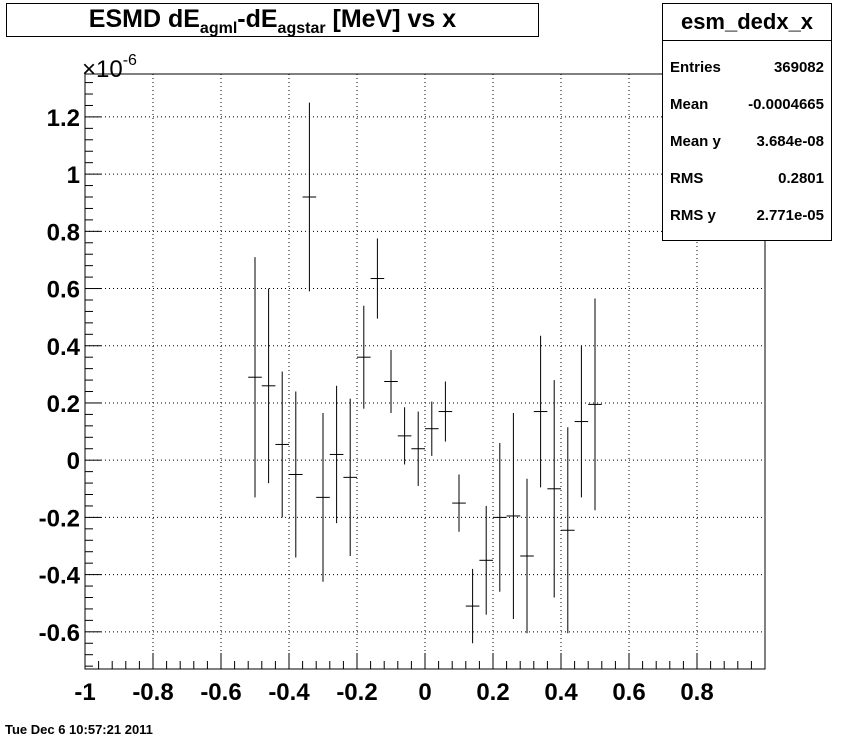 This screenshot has width=849, height=746. What do you see at coordinates (63, 118) in the screenshot?
I see `y-tick-label: 1.2` at bounding box center [63, 118].